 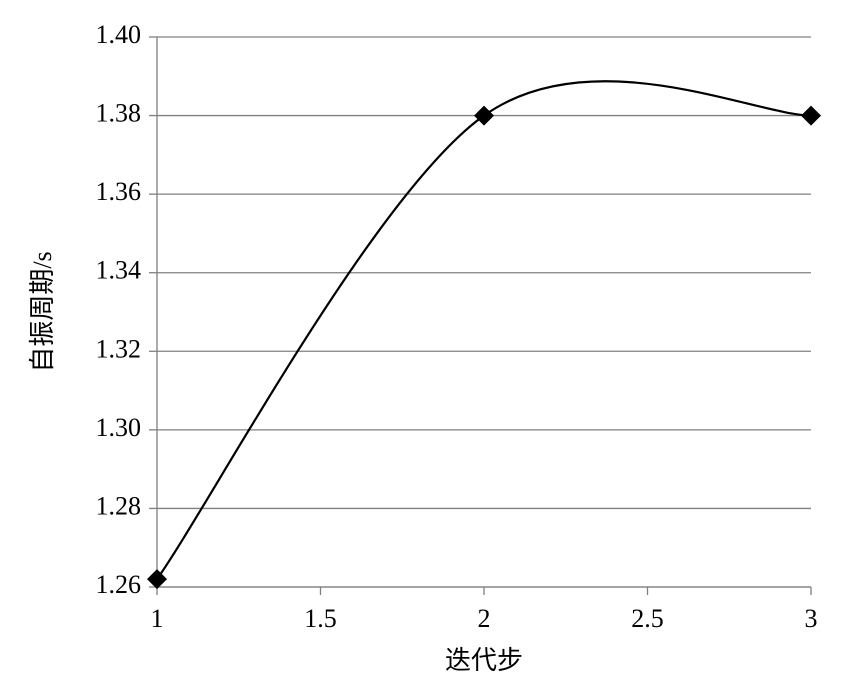 What do you see at coordinates (157, 618) in the screenshot?
I see `x-tick-label: 1` at bounding box center [157, 618].